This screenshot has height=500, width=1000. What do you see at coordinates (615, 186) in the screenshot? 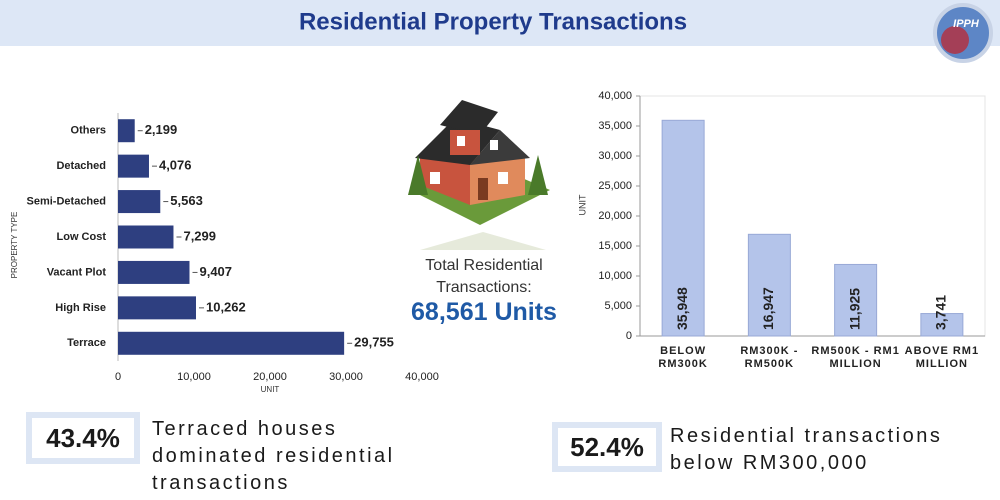
I see `y-tick-label: 25,000` at bounding box center [615, 186].